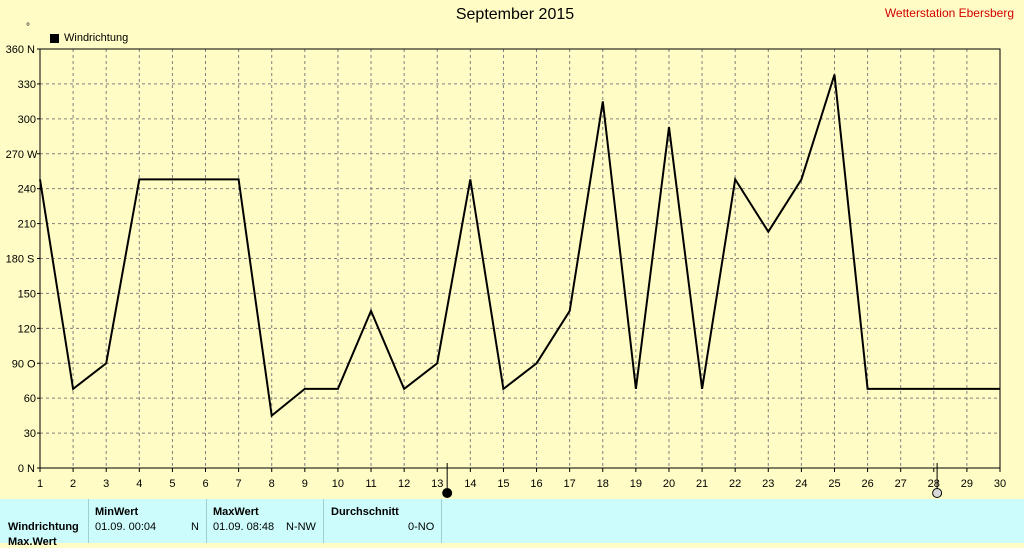 This screenshot has width=1024, height=548. I want to click on y-direction-label: O, so click(31, 364).